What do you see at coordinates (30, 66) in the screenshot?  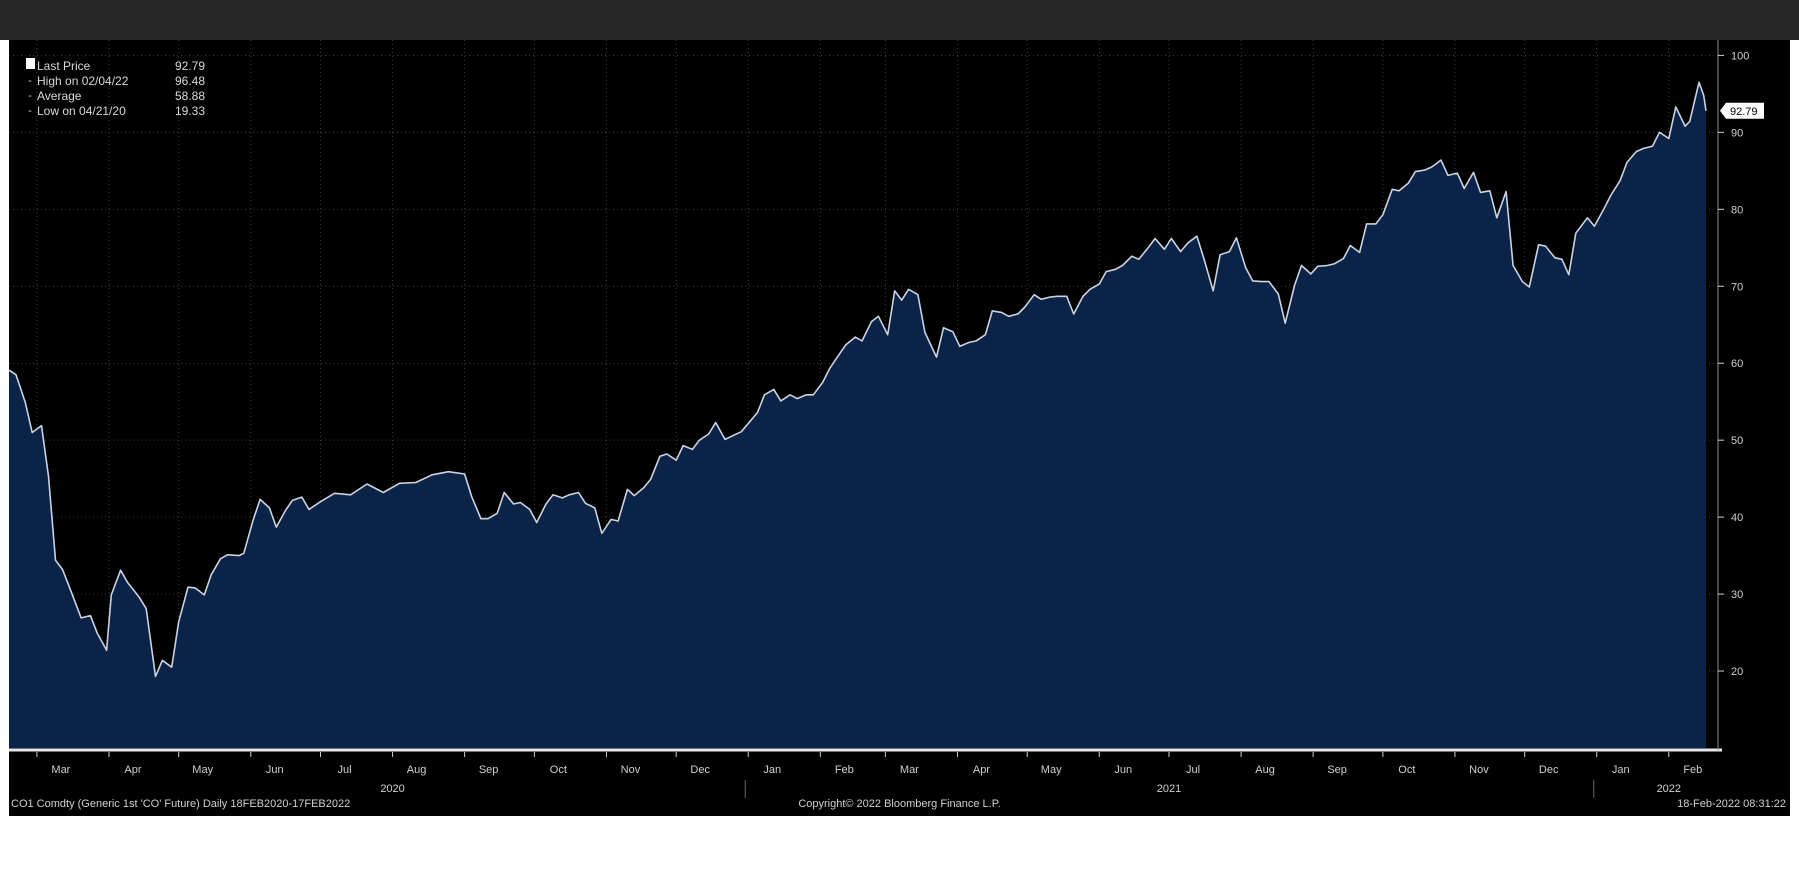 I see `white-swatch-icon` at bounding box center [30, 66].